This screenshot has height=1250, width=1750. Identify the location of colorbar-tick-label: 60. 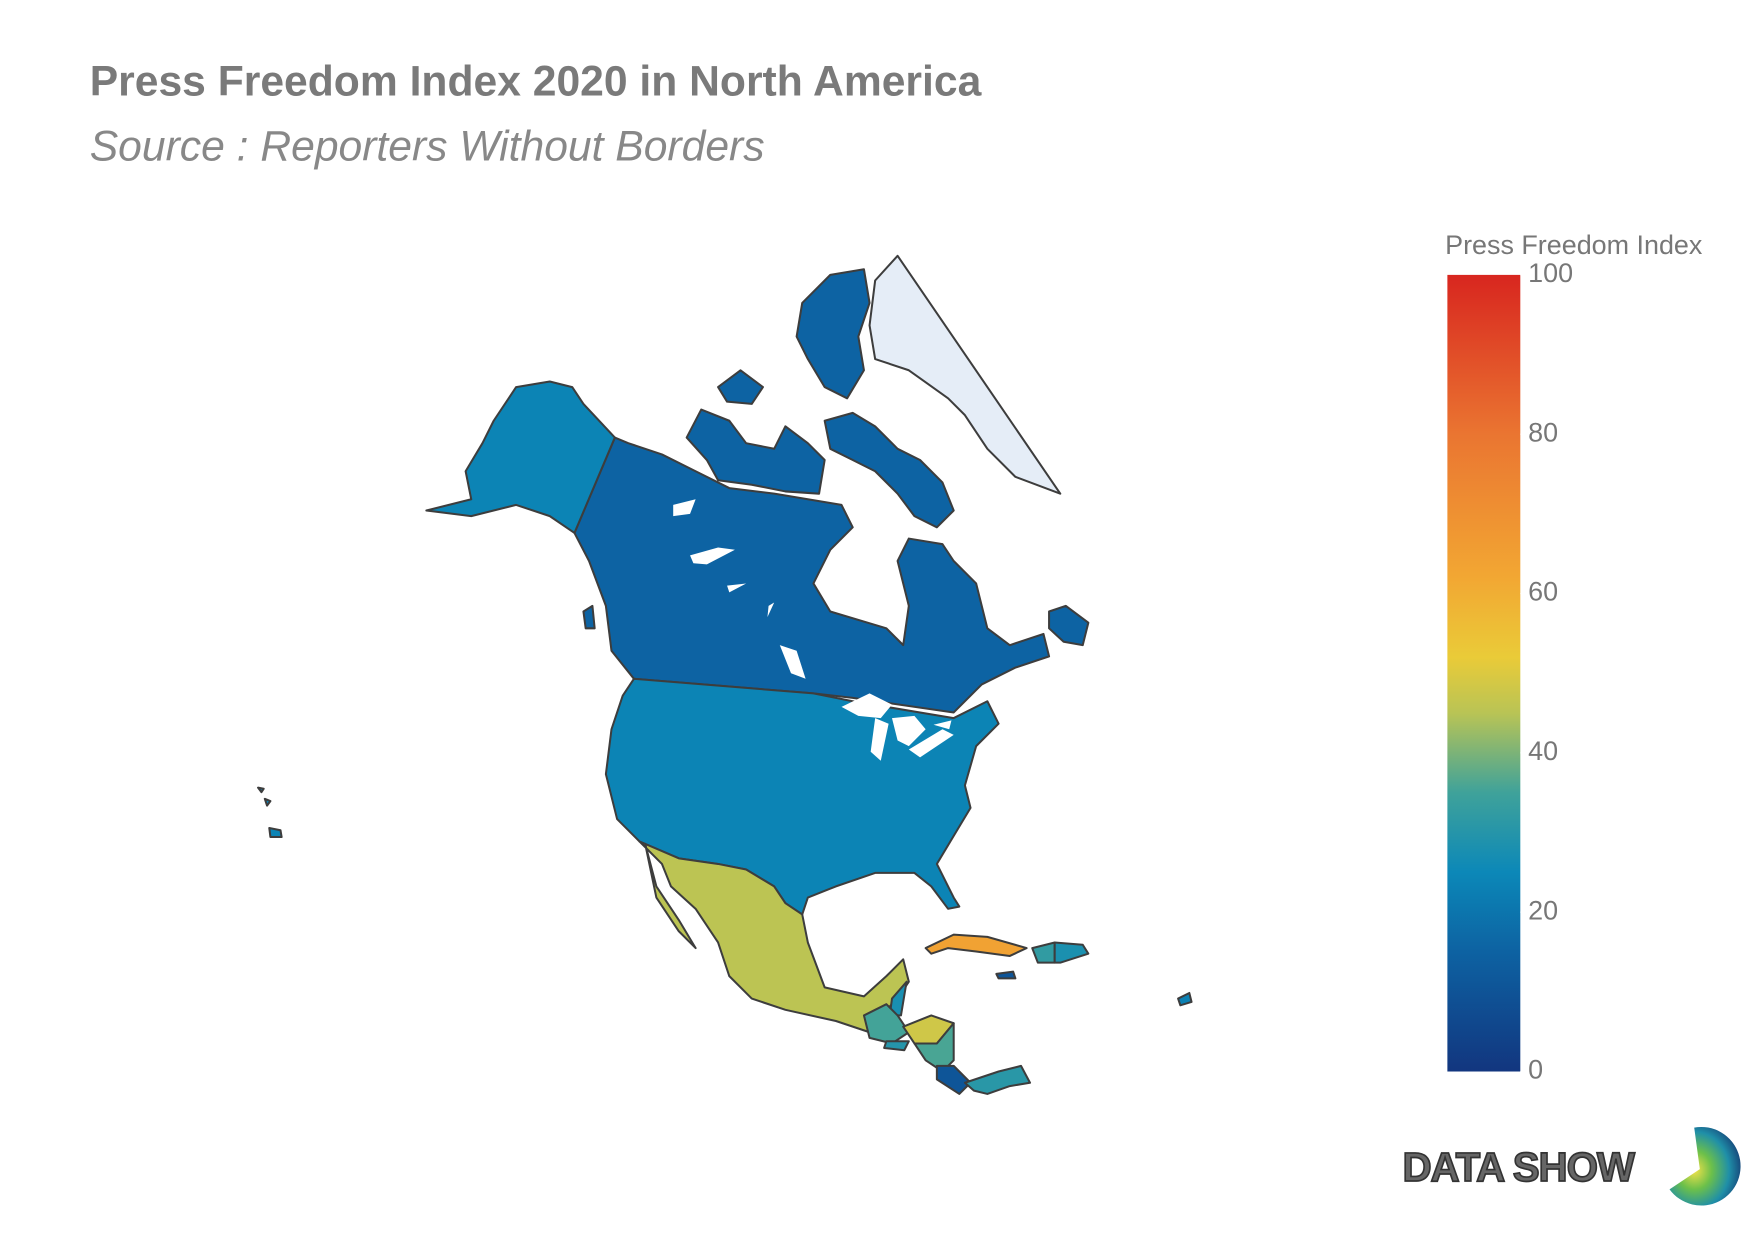
(1543, 592).